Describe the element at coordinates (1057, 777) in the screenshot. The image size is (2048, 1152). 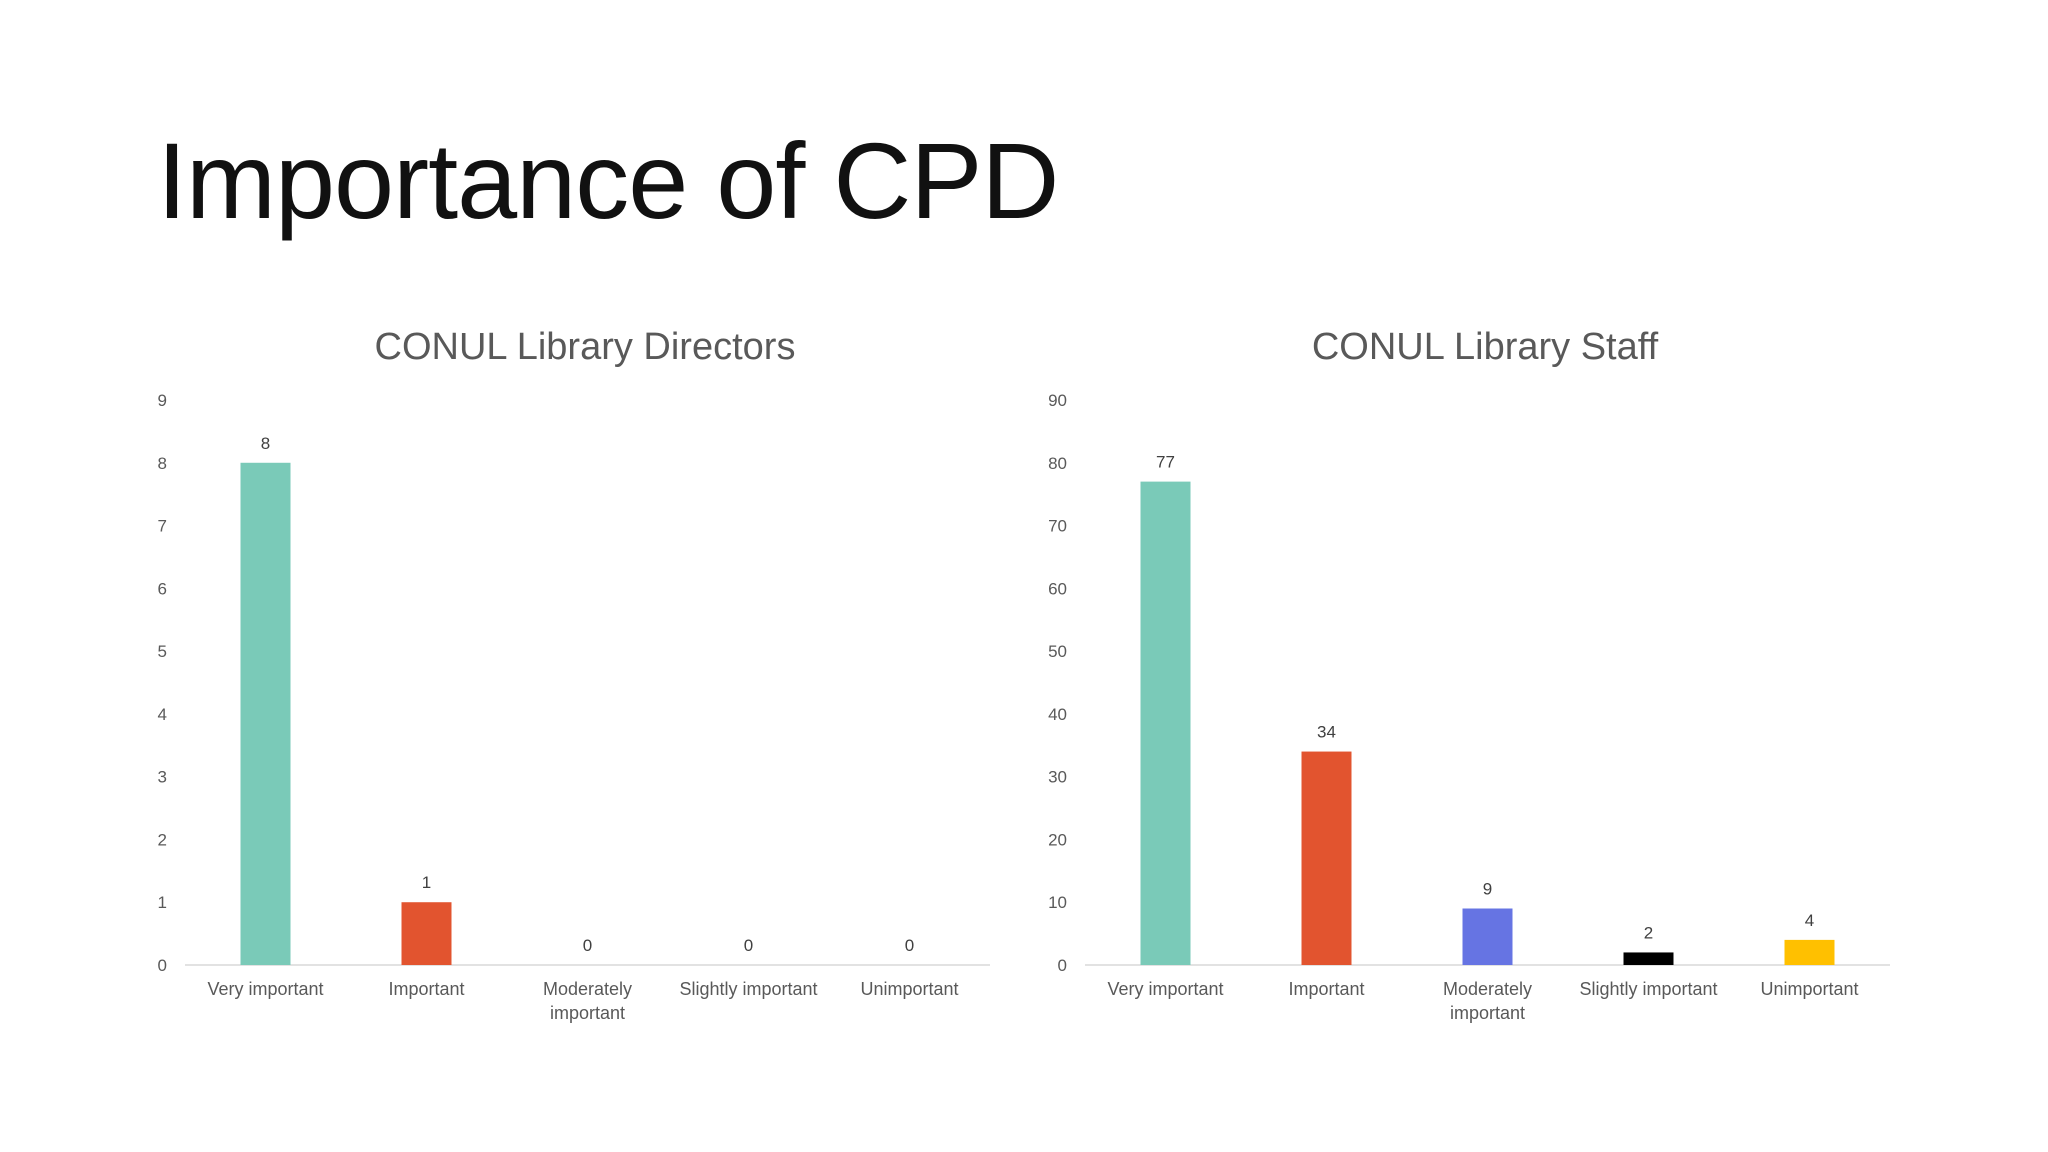
I see `y-tick-label: 30` at that location.